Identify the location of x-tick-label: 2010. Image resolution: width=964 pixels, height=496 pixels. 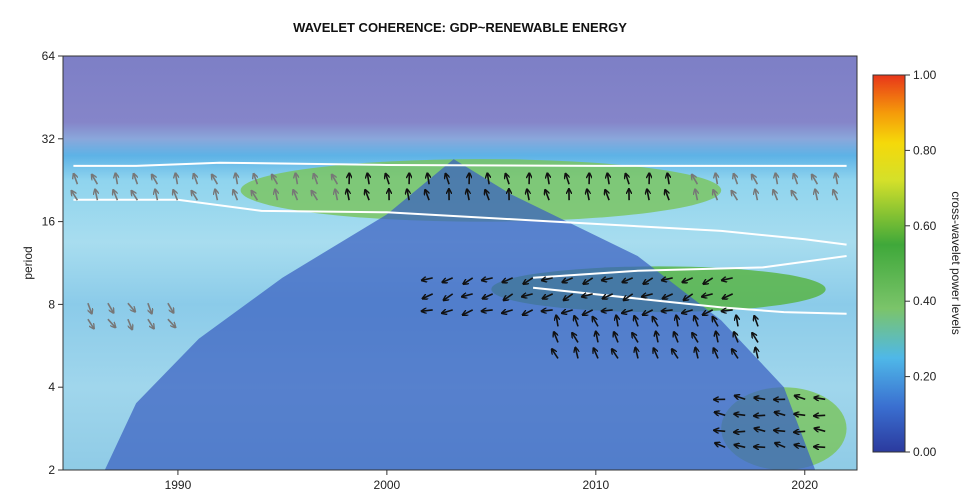
(595, 485).